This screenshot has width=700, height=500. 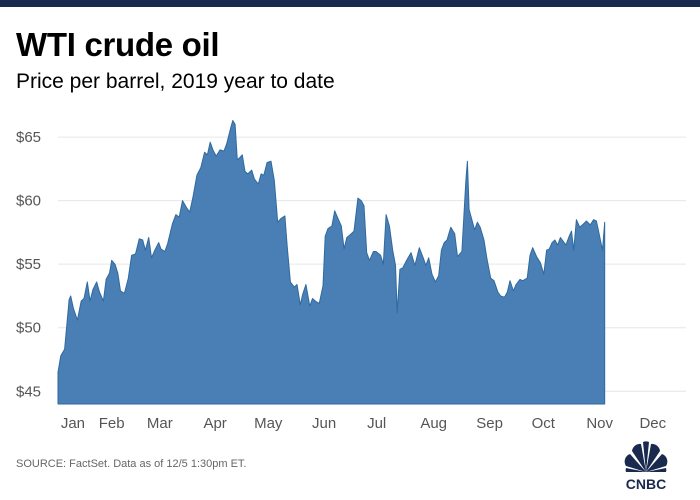 I want to click on chart-title: WTI crude oil, so click(x=118, y=44).